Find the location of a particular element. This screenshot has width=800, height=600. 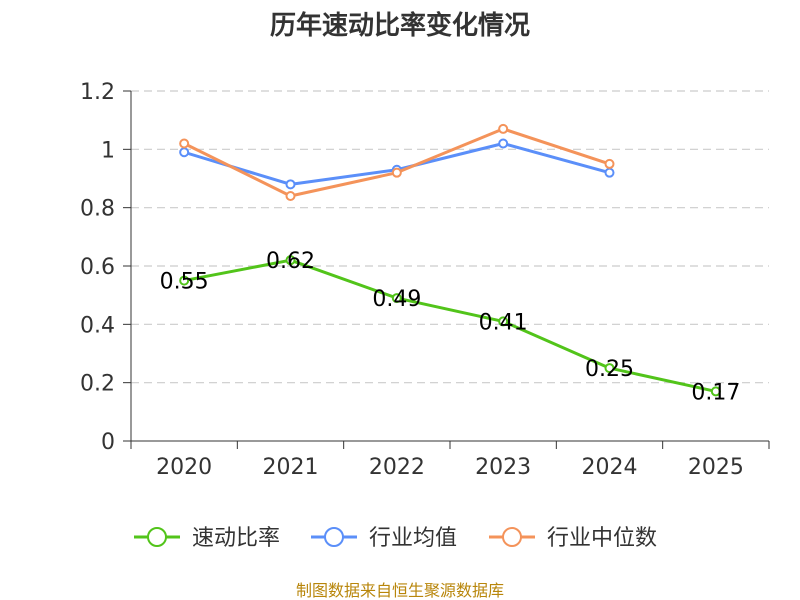

data-label: 0.55 is located at coordinates (184, 282).